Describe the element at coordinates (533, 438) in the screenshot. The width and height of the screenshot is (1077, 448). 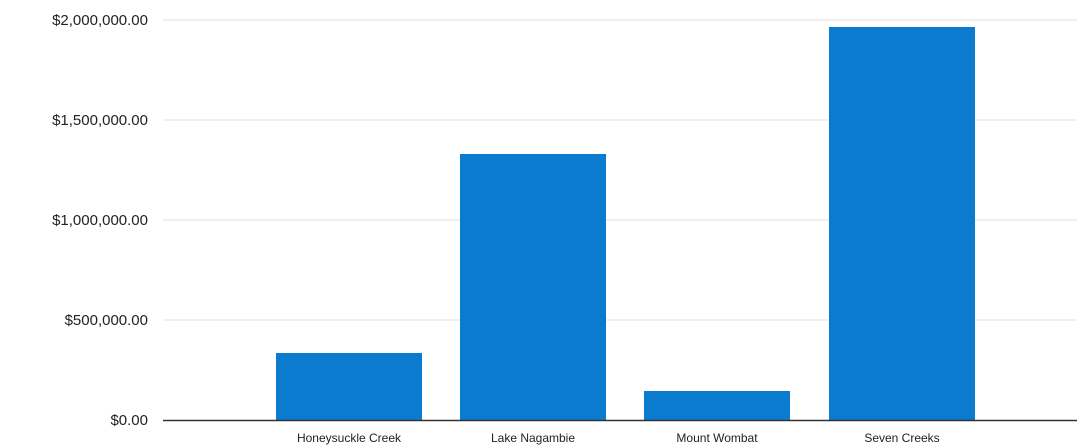
I see `x-tick-label: Lake Nagambie` at that location.